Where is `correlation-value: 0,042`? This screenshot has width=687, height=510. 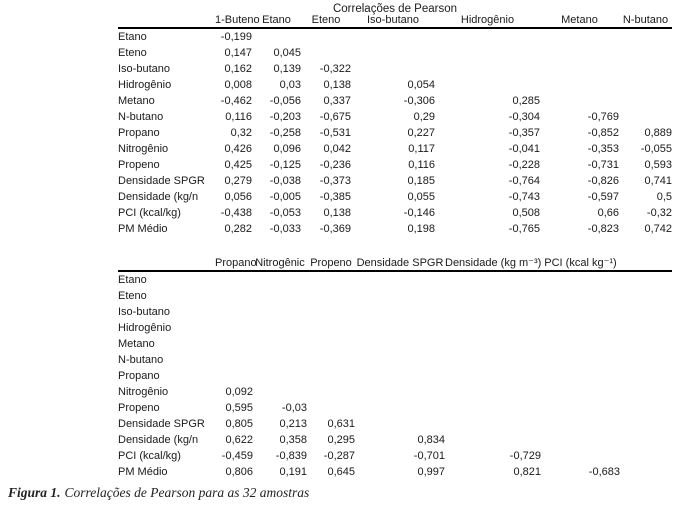 correlation-value: 0,042 is located at coordinates (337, 149).